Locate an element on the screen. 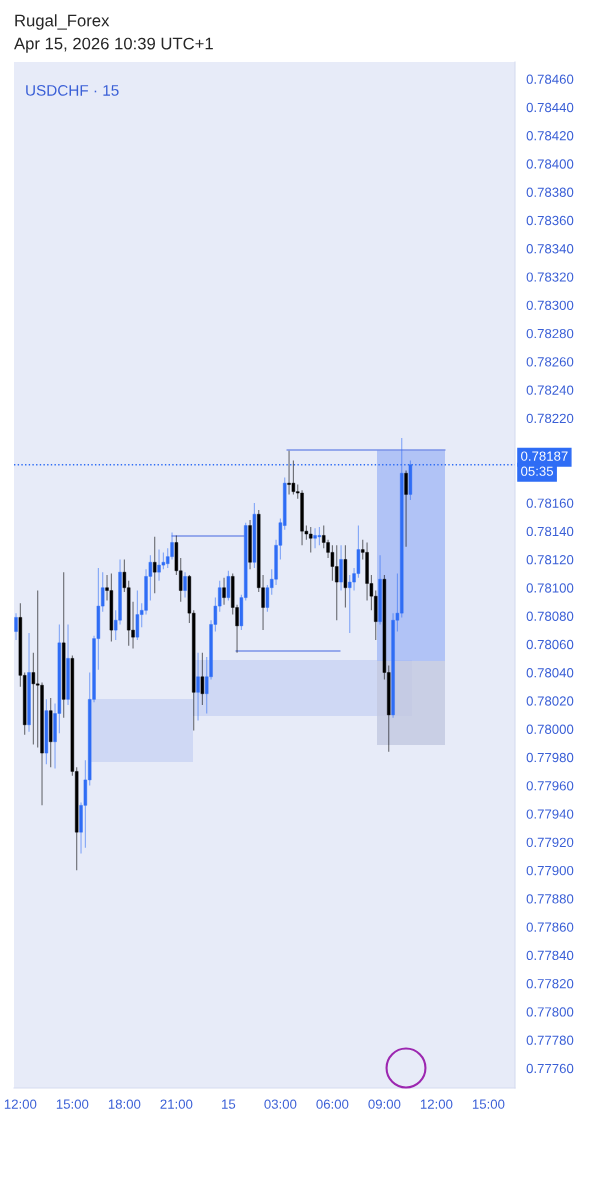 This screenshot has height=1199, width=601. chart-title: Rugal_Forex is located at coordinates (62, 22).